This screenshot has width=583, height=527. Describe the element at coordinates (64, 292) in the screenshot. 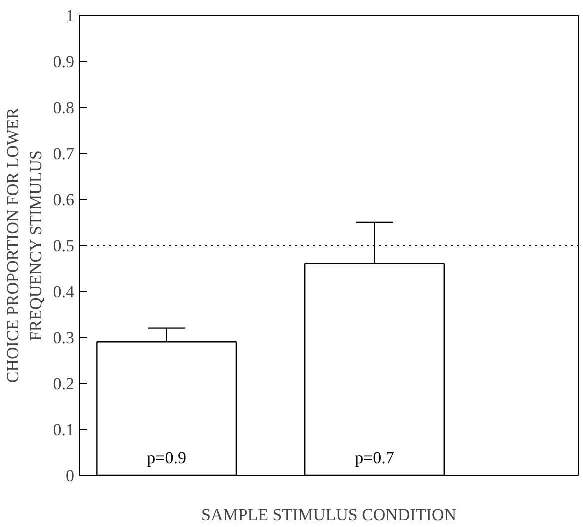

I see `y-tick-label: 0.4` at that location.